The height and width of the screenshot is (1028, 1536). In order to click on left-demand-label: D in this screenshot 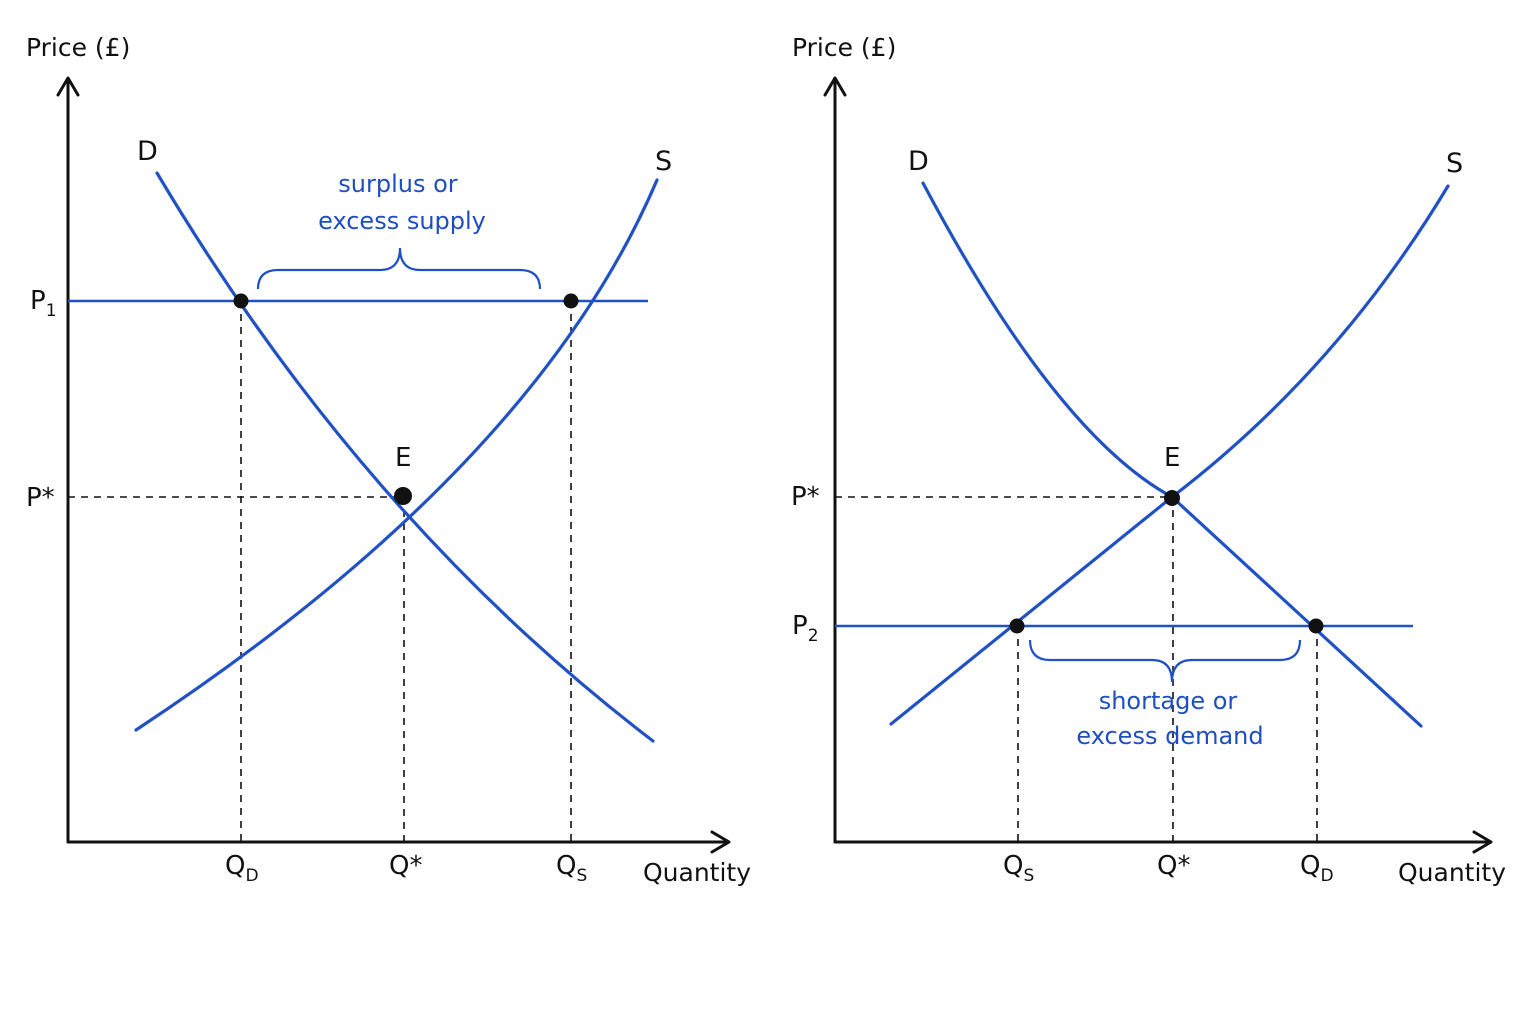, I will do `click(147, 151)`.